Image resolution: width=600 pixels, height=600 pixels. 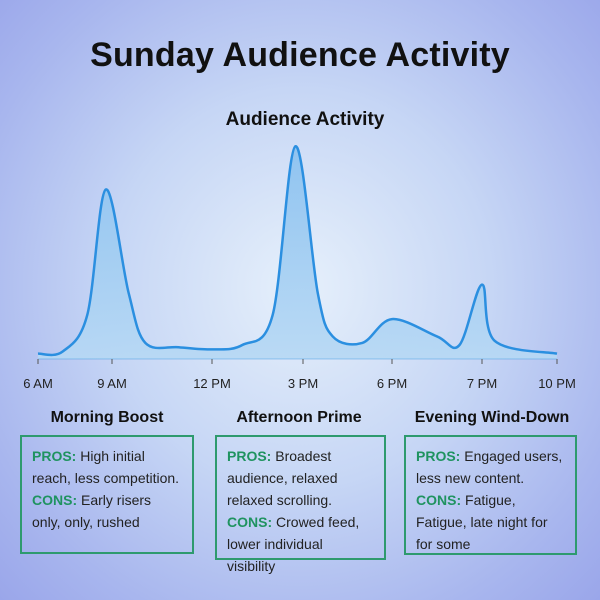 What do you see at coordinates (92, 511) in the screenshot?
I see `cons-text: Early risers only, only, rushed` at bounding box center [92, 511].